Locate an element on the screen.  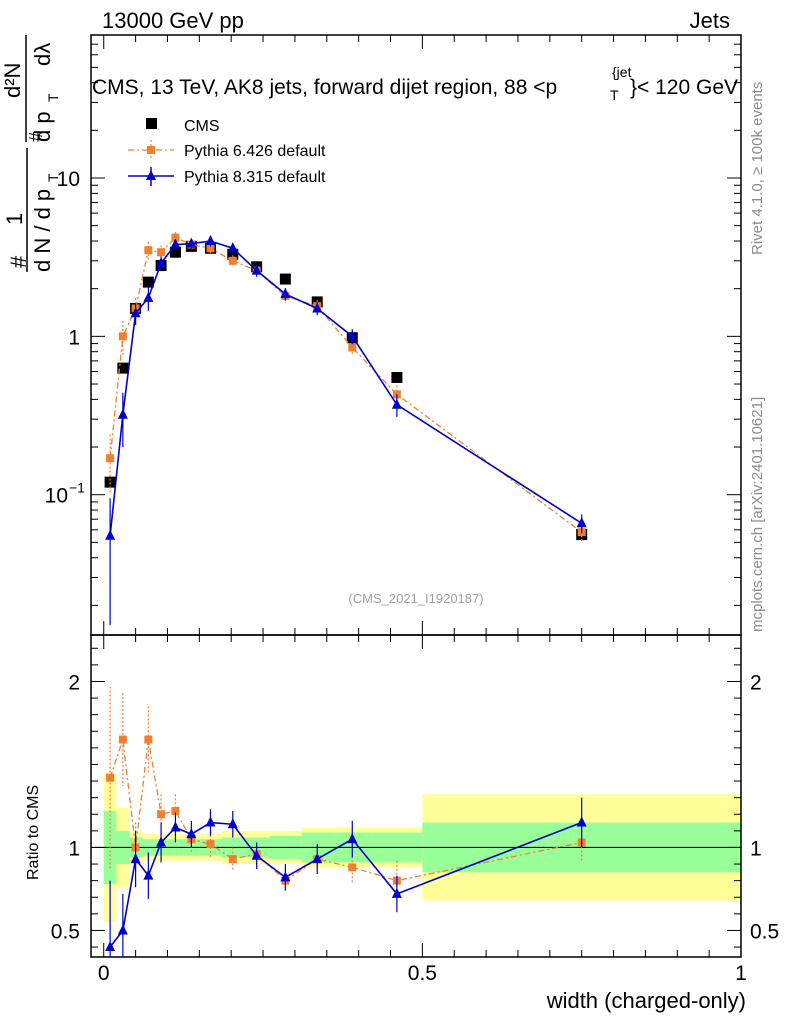
energy-label: 13000 GeV pp is located at coordinates (173, 20).